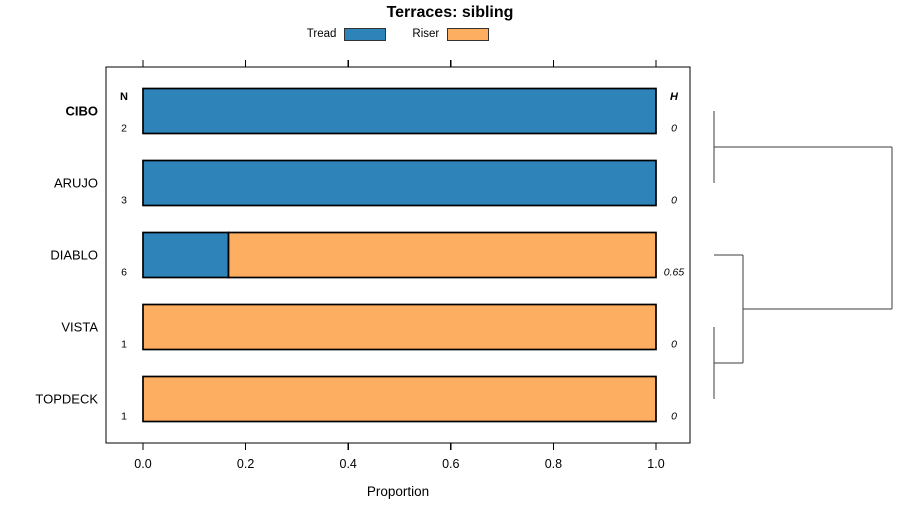  I want to click on row-label: VISTA, so click(79, 327).